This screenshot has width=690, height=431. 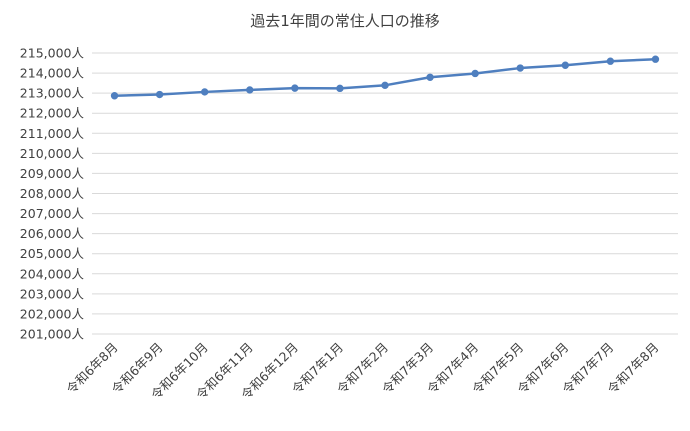 What do you see at coordinates (52, 233) in the screenshot?
I see `y-tick-label: 206,000人` at bounding box center [52, 233].